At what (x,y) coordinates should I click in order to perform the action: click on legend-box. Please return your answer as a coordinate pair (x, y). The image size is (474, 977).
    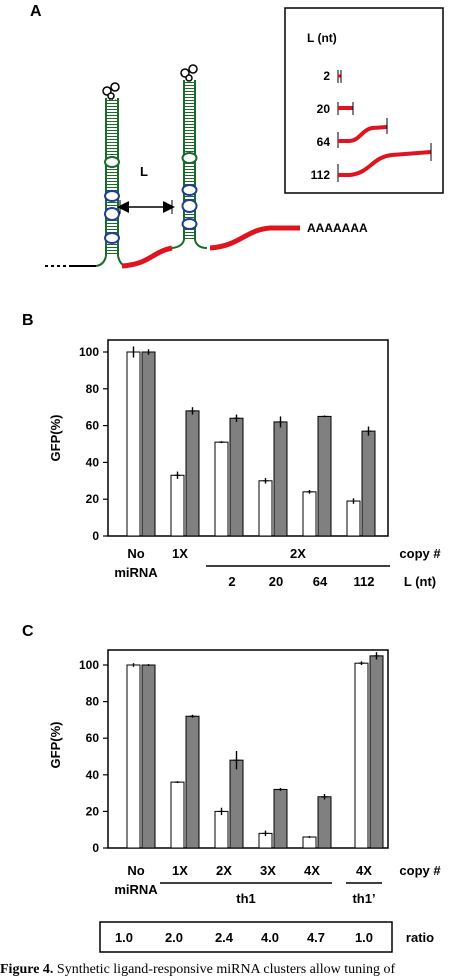
    Looking at the image, I should click on (364, 100).